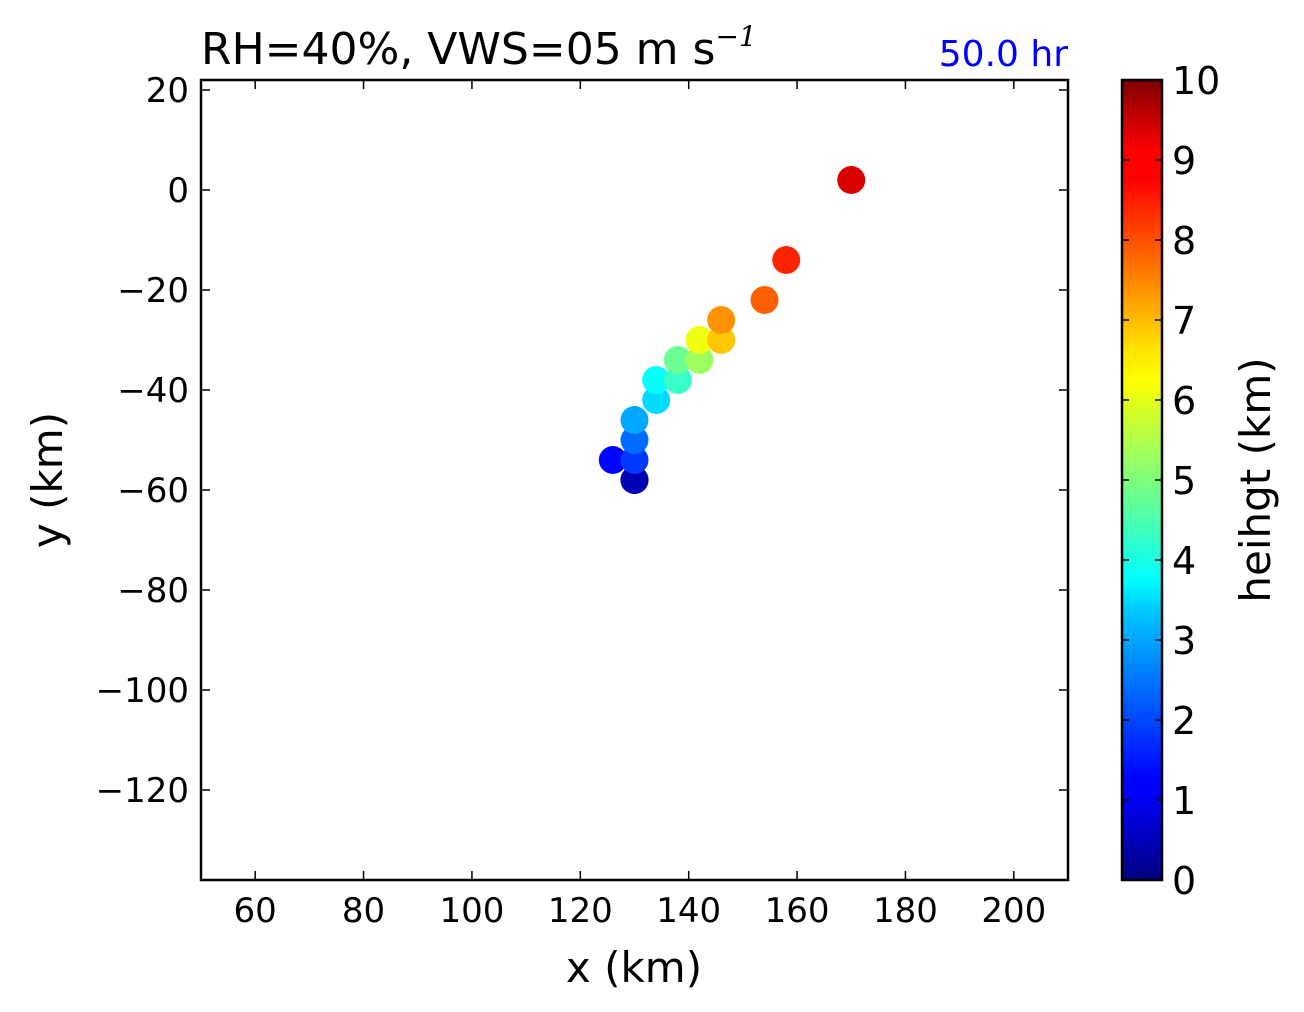 The width and height of the screenshot is (1304, 1012). Describe the element at coordinates (1184, 481) in the screenshot. I see `colorbar-tick-label: 5` at that location.